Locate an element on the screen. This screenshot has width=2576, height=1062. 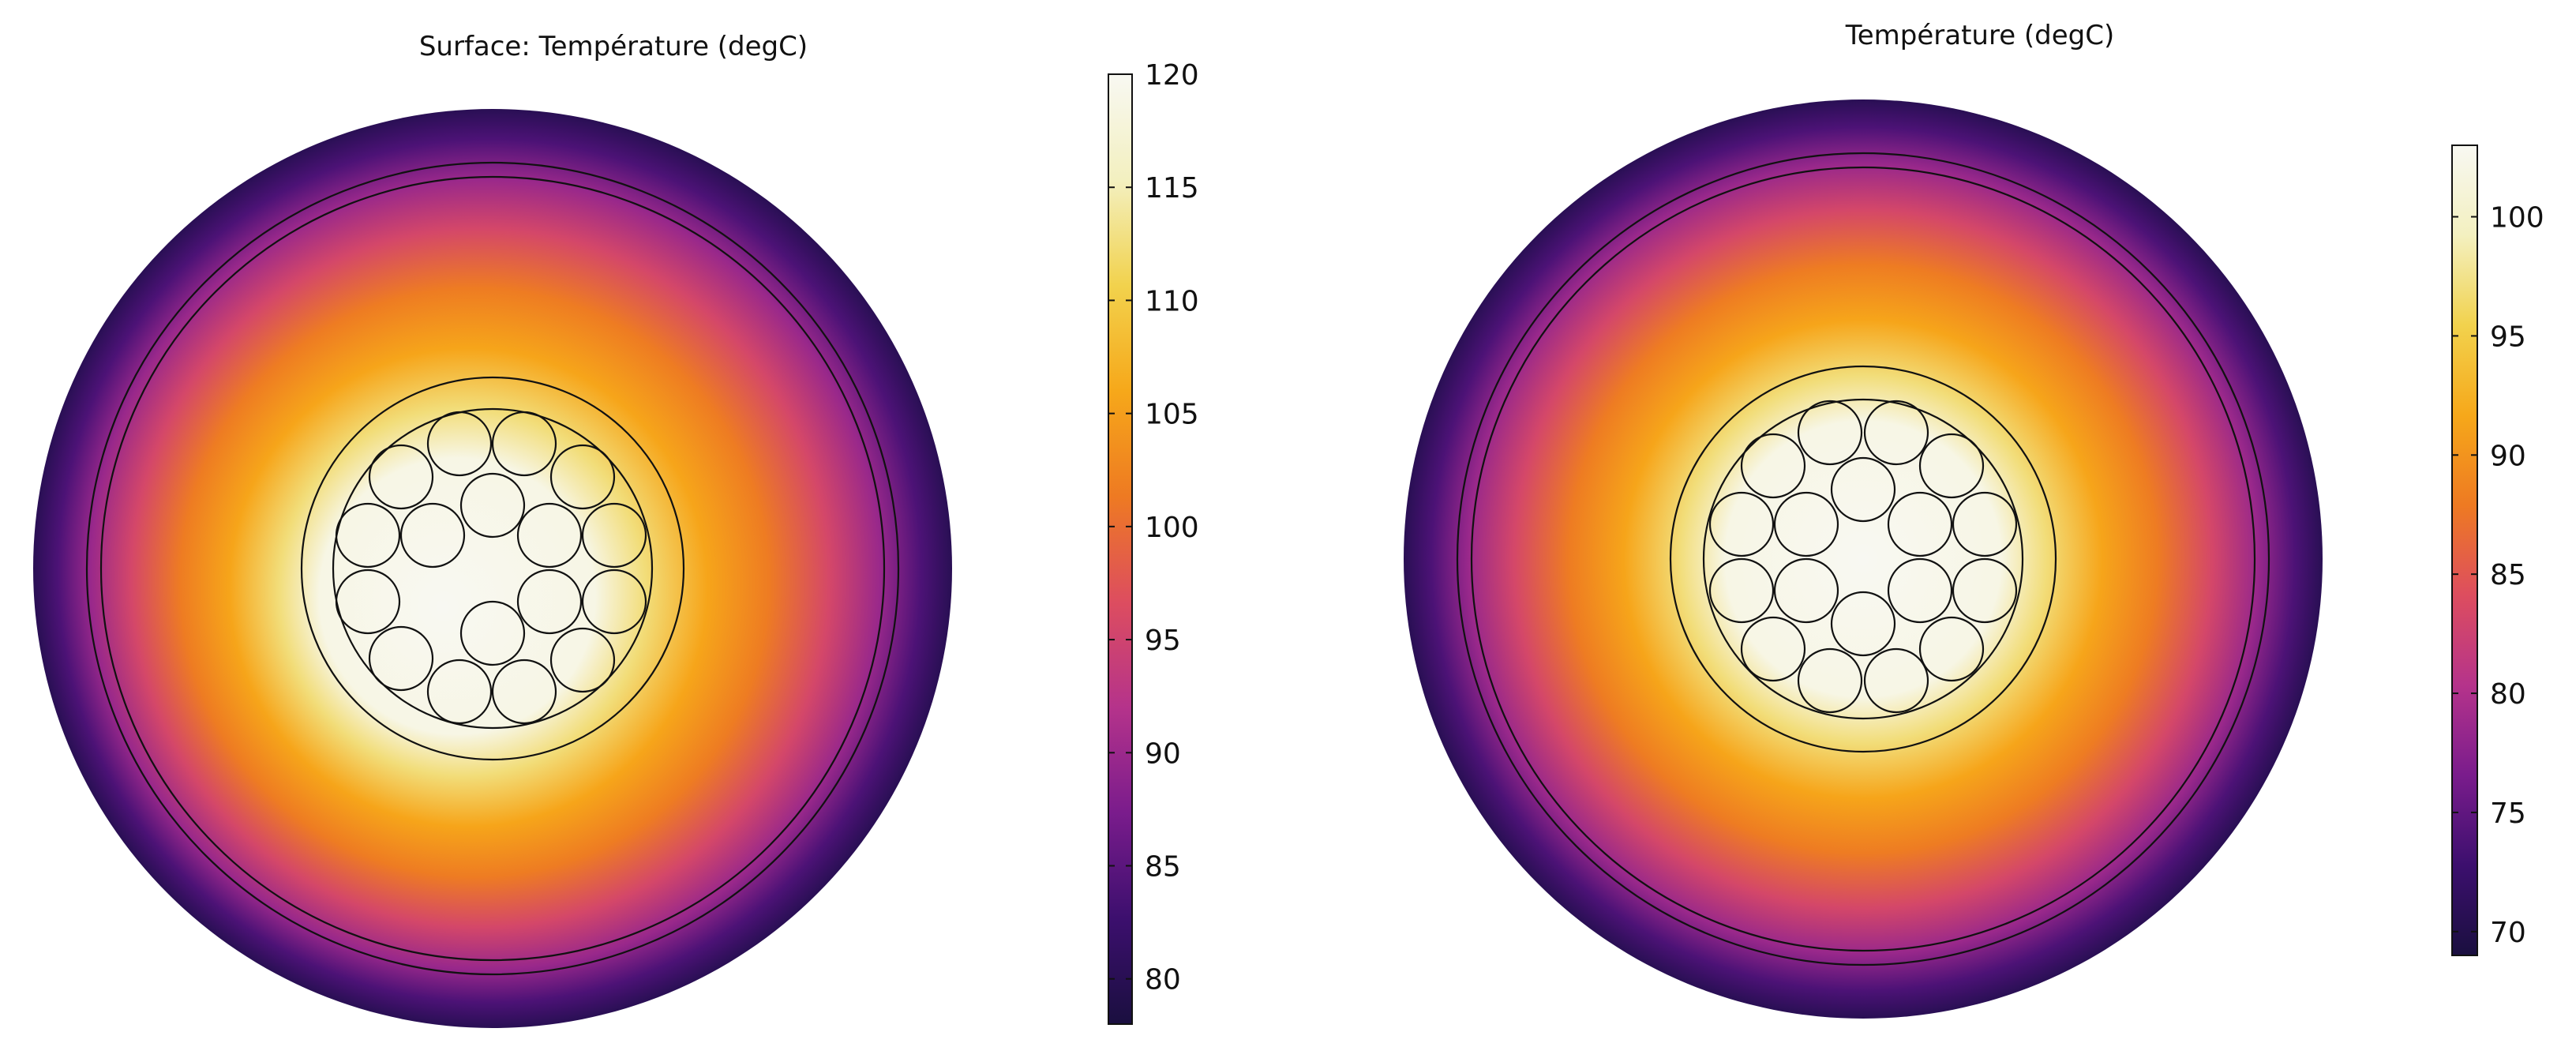
plot-right-colorbar-ticks: 100 95 90 85 80 75 70 is located at coordinates (2498, 576).